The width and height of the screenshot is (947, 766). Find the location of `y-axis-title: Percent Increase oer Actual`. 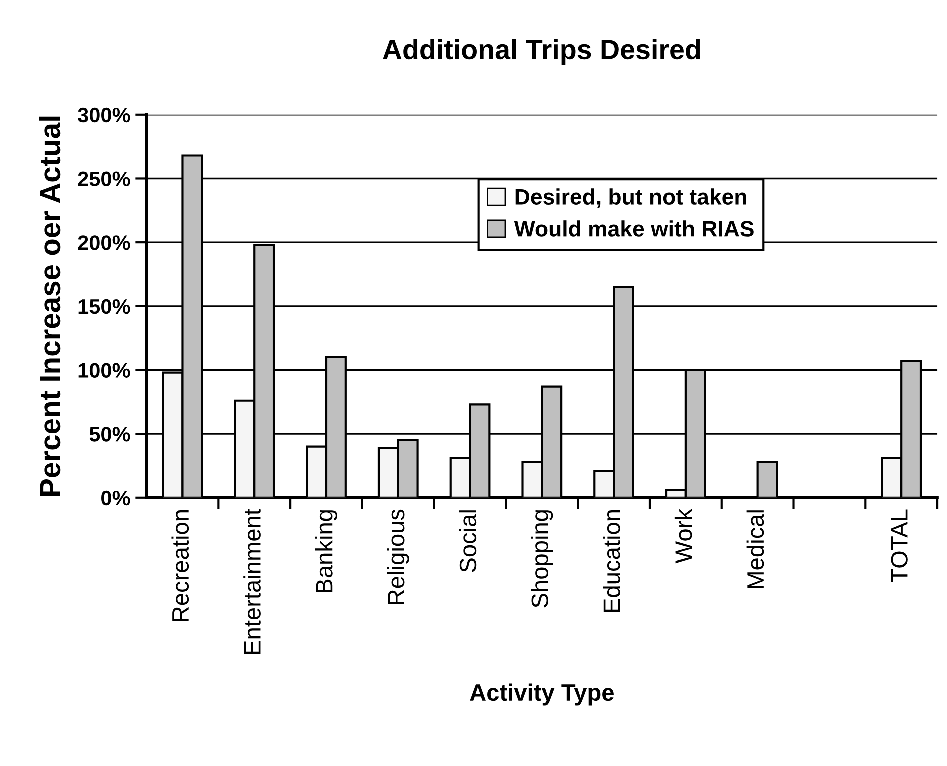

y-axis-title: Percent Increase oer Actual is located at coordinates (50, 306).